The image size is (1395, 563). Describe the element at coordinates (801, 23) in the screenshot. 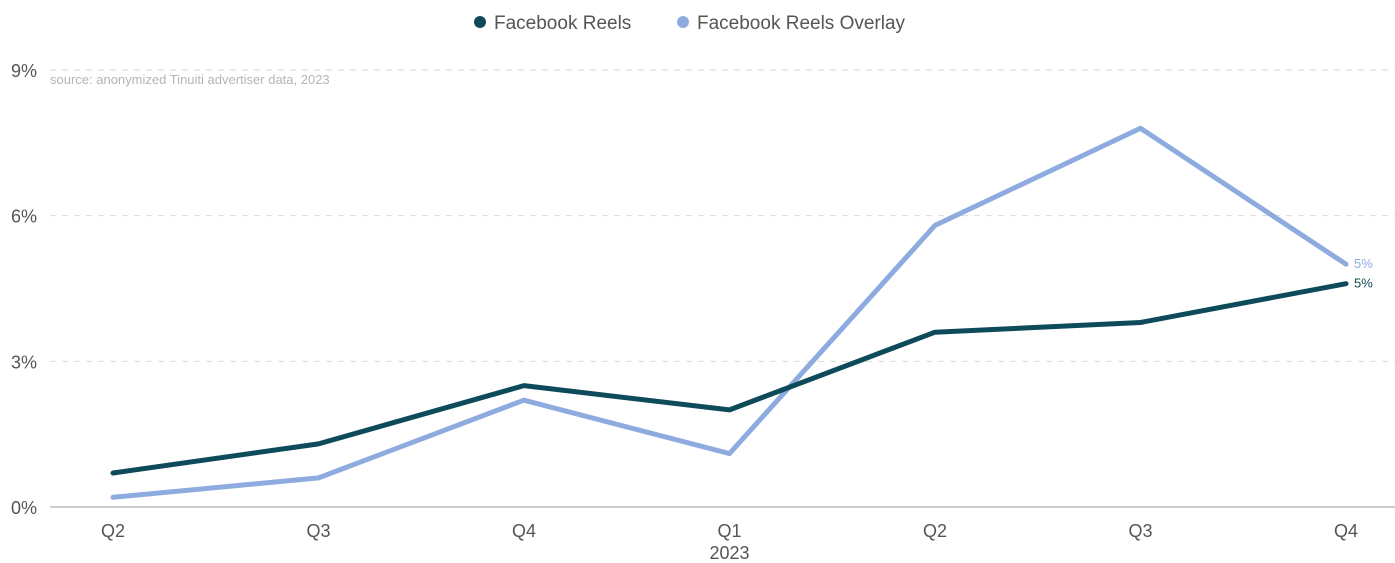

I see `legend-label-facebook-reels-overlay: Facebook Reels Overlay` at that location.